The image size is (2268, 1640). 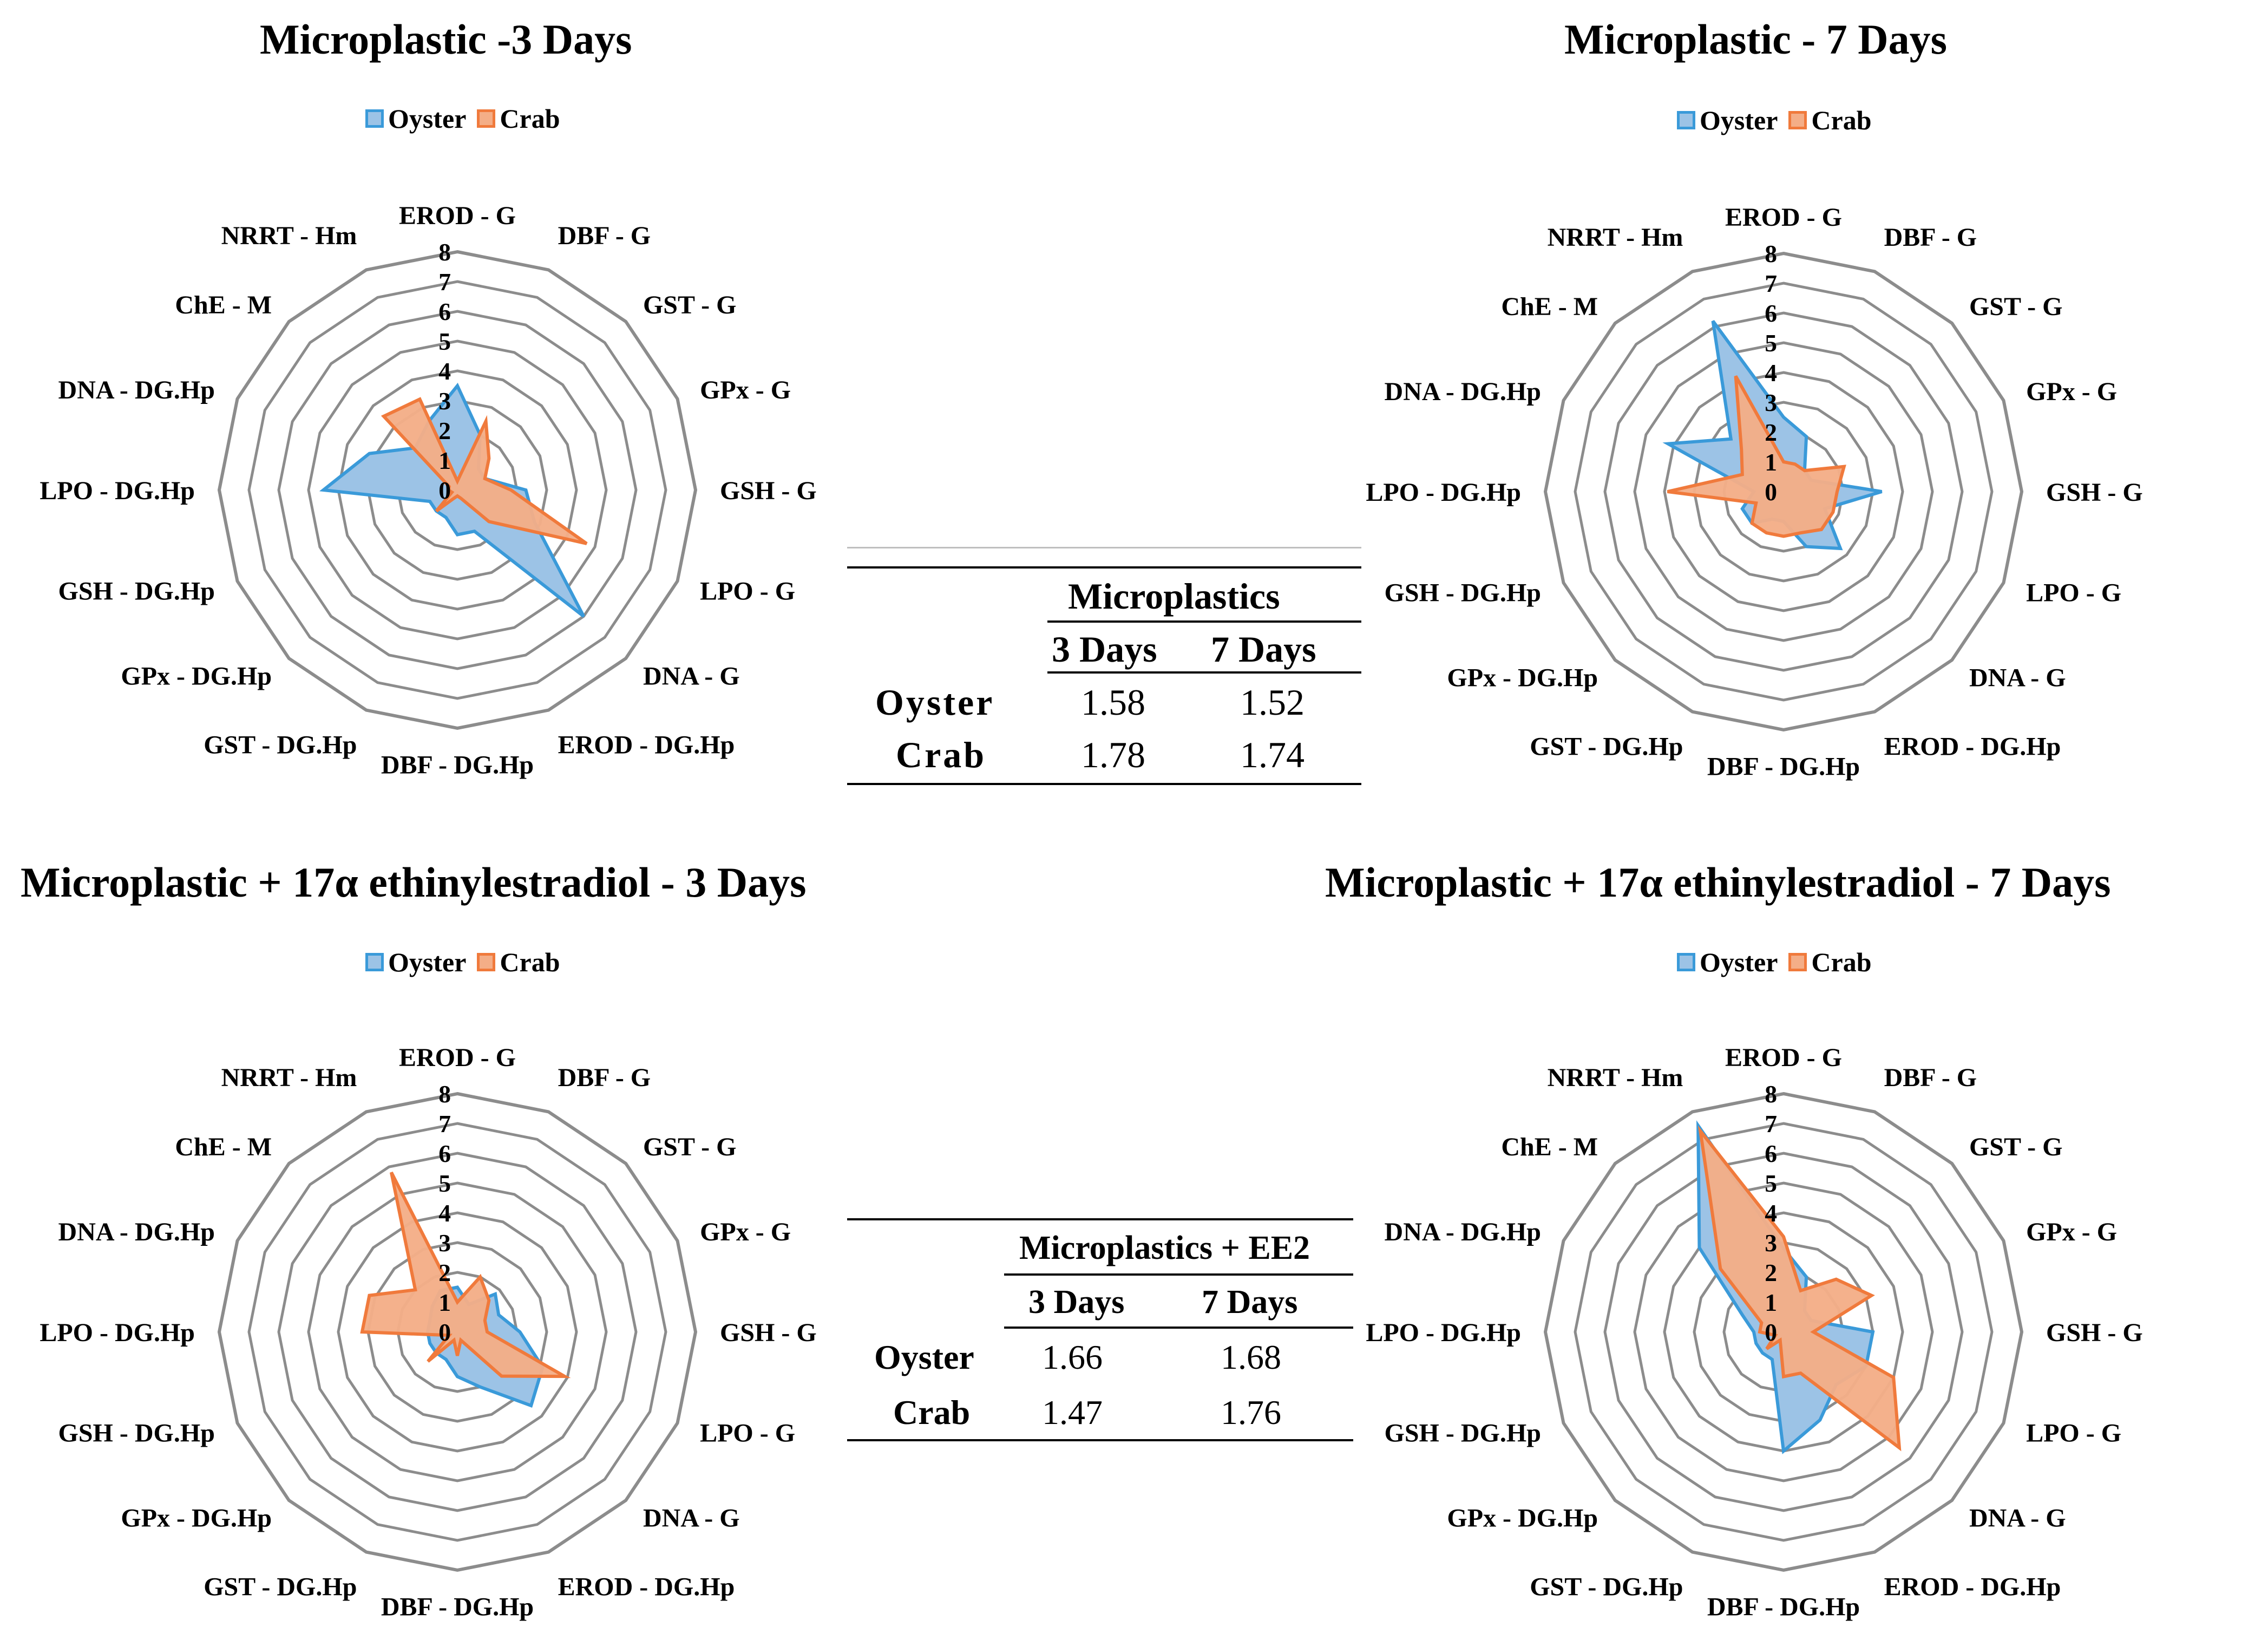 I want to click on table-header: Microplastics + EE2, so click(x=1164, y=1248).